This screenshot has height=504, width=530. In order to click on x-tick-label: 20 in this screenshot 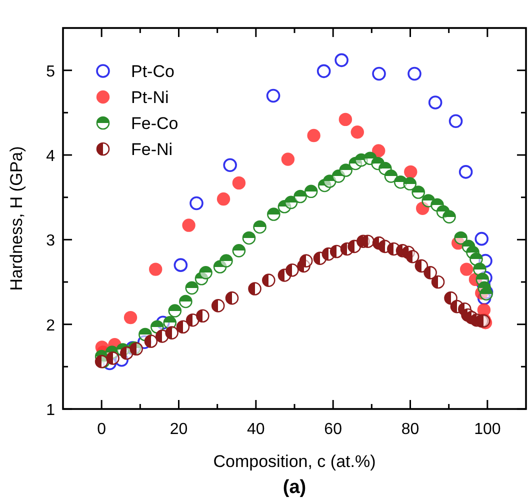, I will do `click(179, 429)`.